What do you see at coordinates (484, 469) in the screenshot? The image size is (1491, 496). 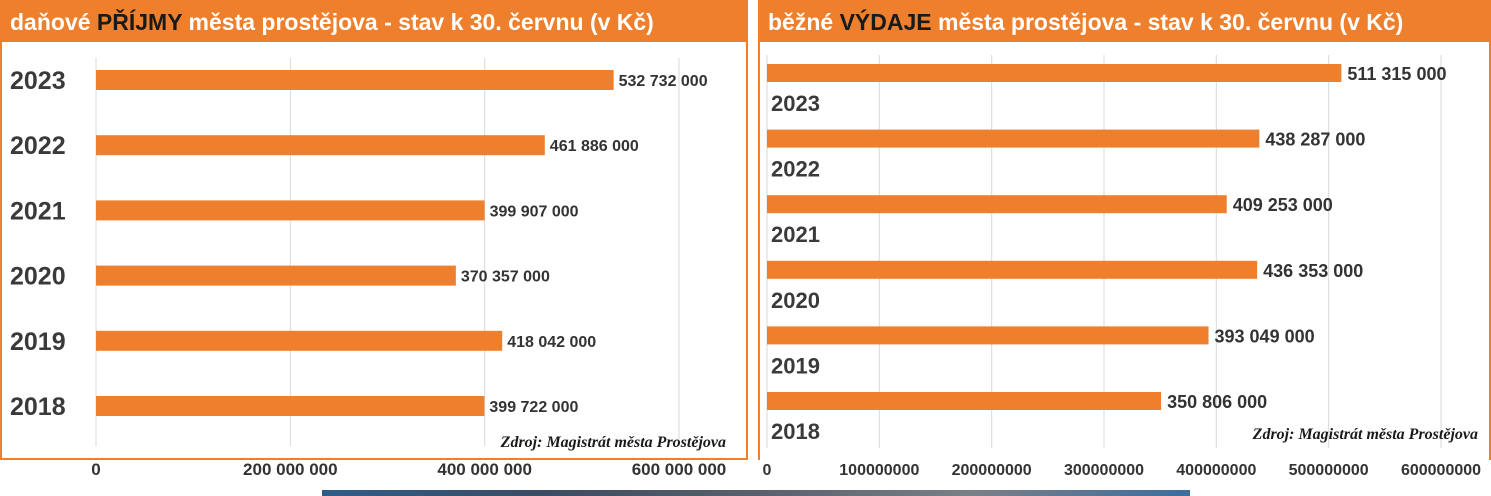 I see `x-tick-label: 400 000 000` at bounding box center [484, 469].